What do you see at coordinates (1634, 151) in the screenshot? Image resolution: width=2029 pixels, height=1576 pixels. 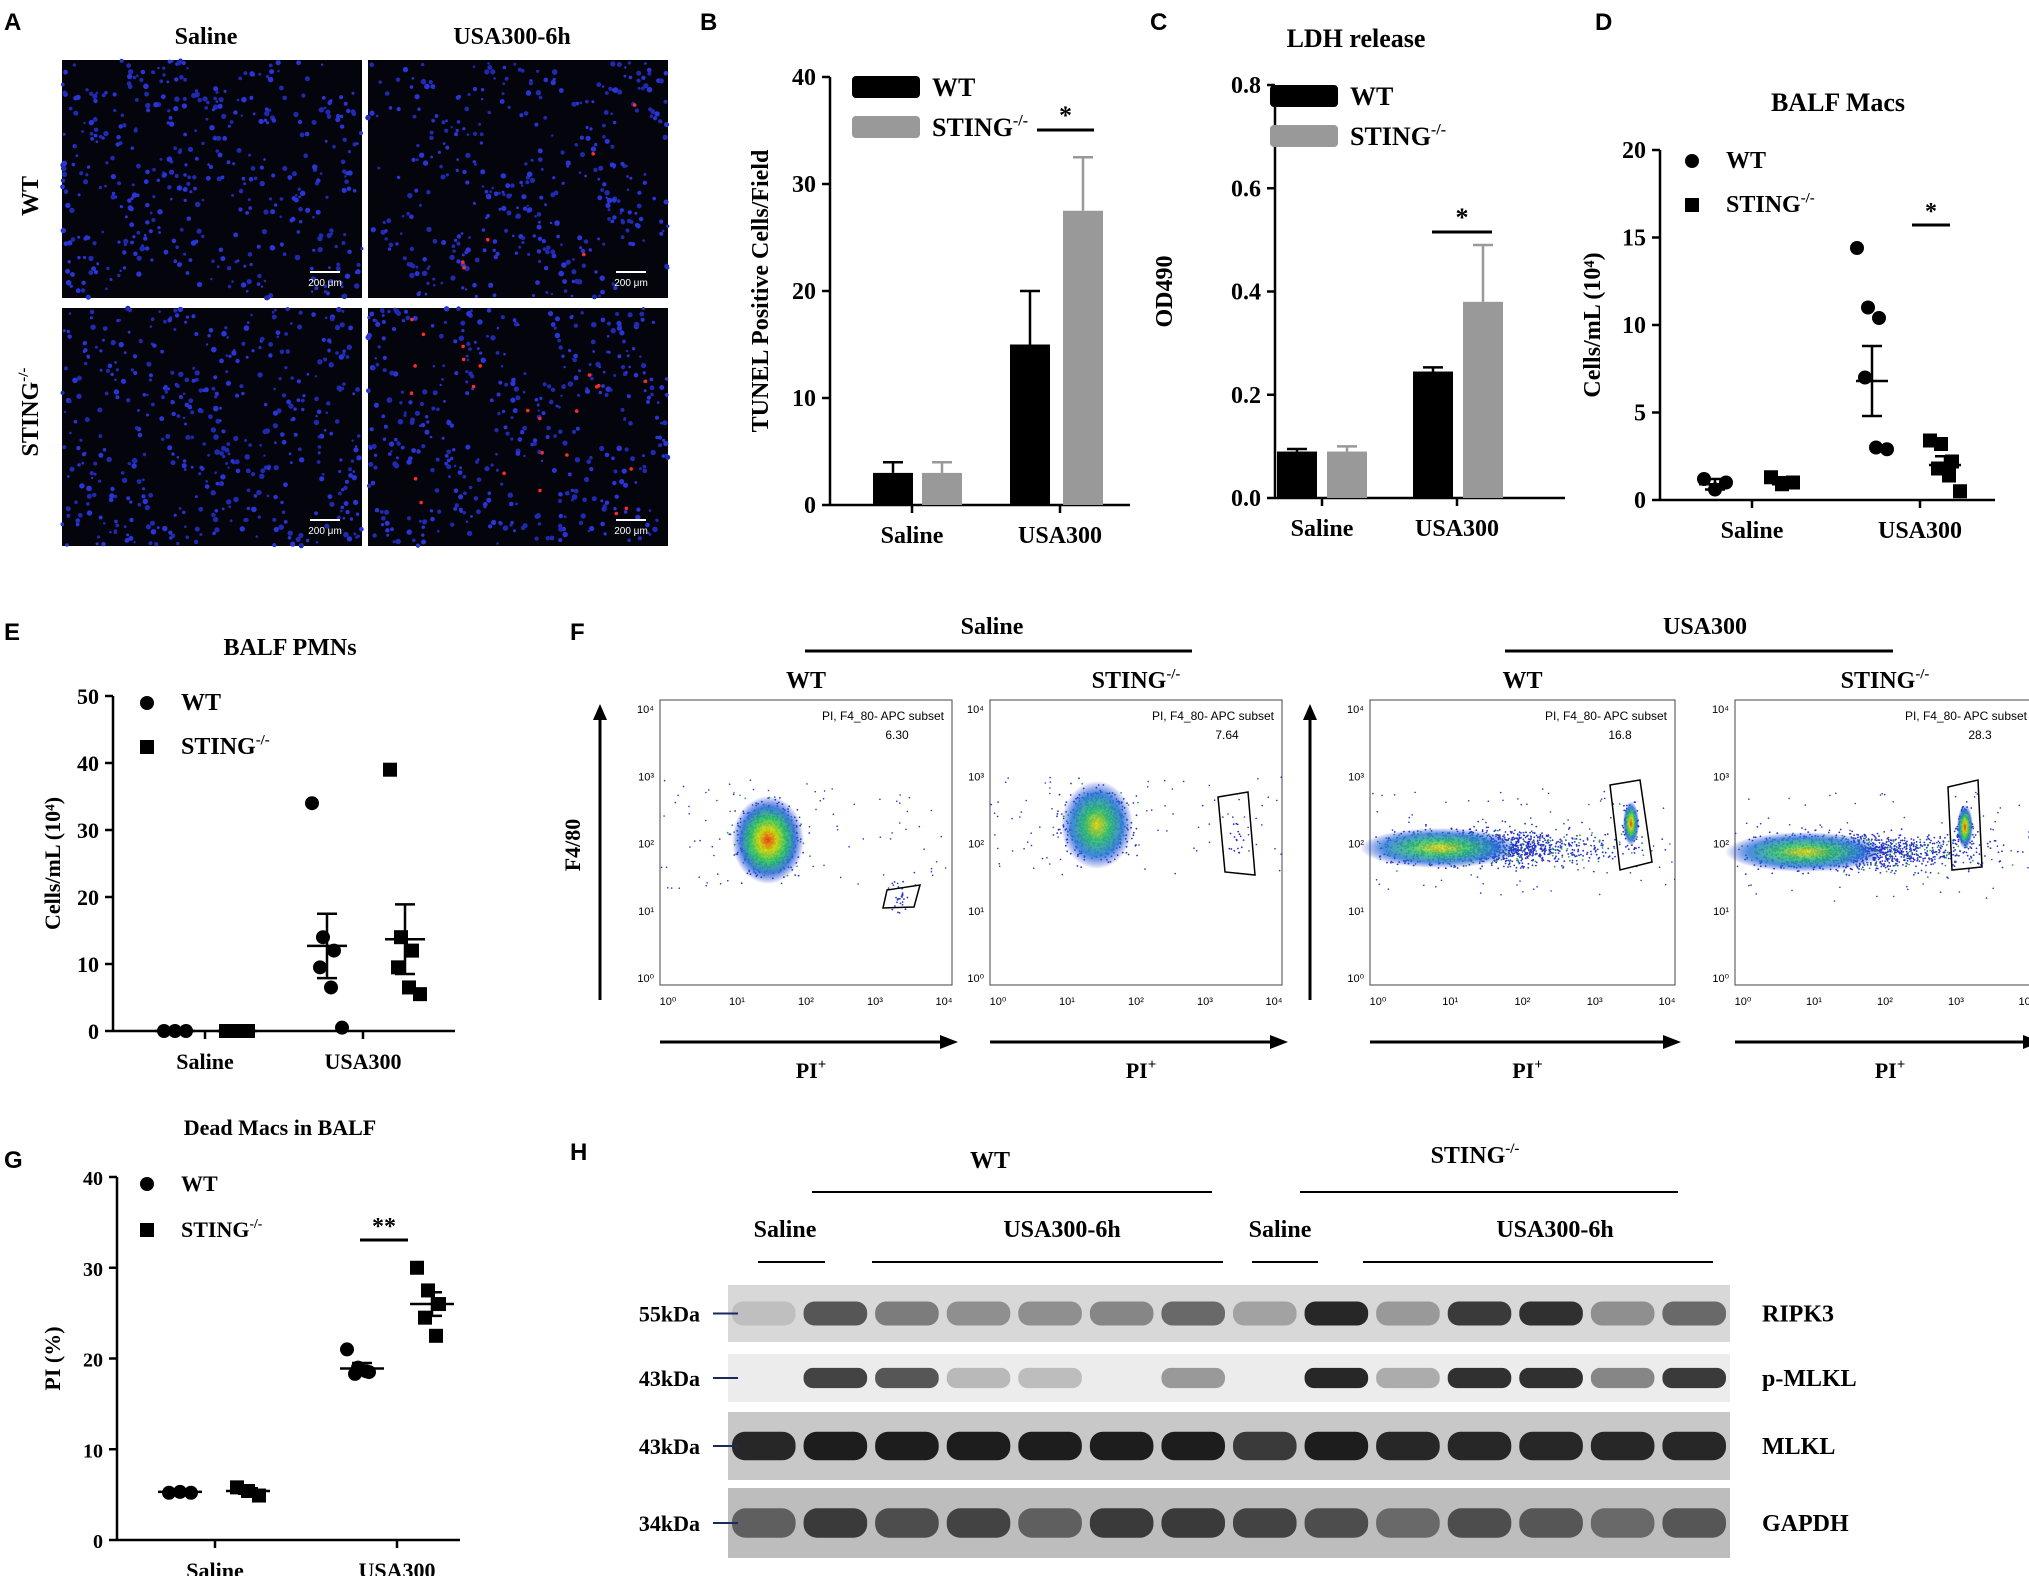 I see `y-tick-label: 20` at bounding box center [1634, 151].